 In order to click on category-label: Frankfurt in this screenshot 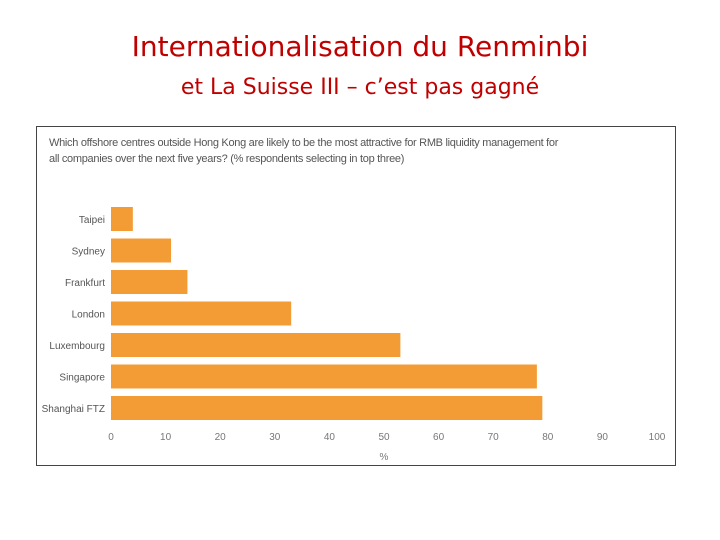, I will do `click(85, 283)`.